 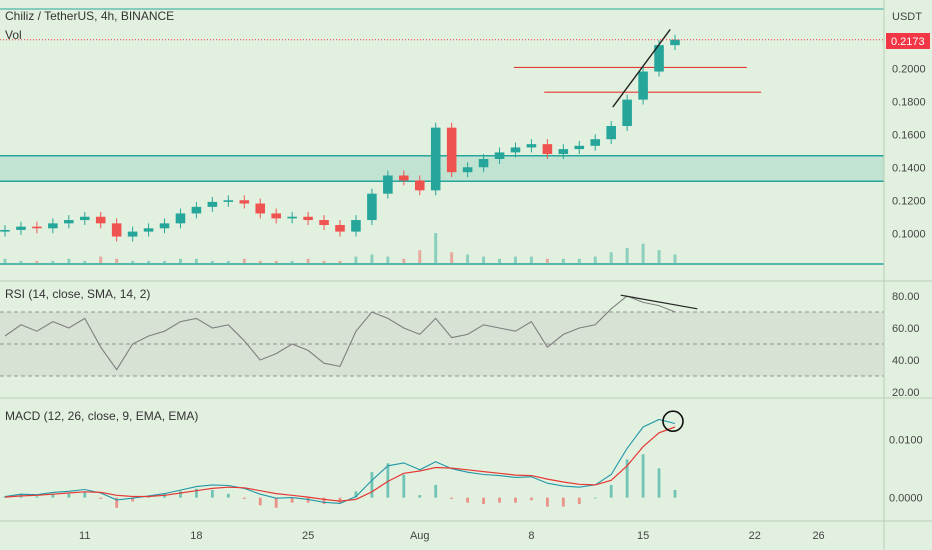 What do you see at coordinates (308, 536) in the screenshot?
I see `time-axis-label: 25` at bounding box center [308, 536].